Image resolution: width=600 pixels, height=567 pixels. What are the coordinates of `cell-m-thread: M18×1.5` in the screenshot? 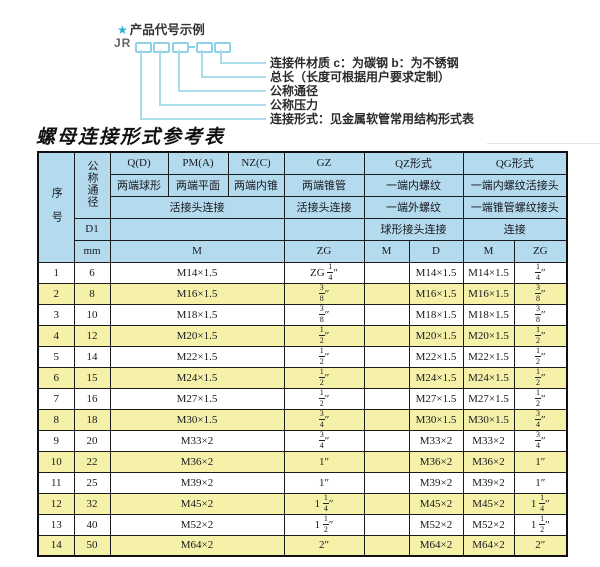 It's located at (197, 314).